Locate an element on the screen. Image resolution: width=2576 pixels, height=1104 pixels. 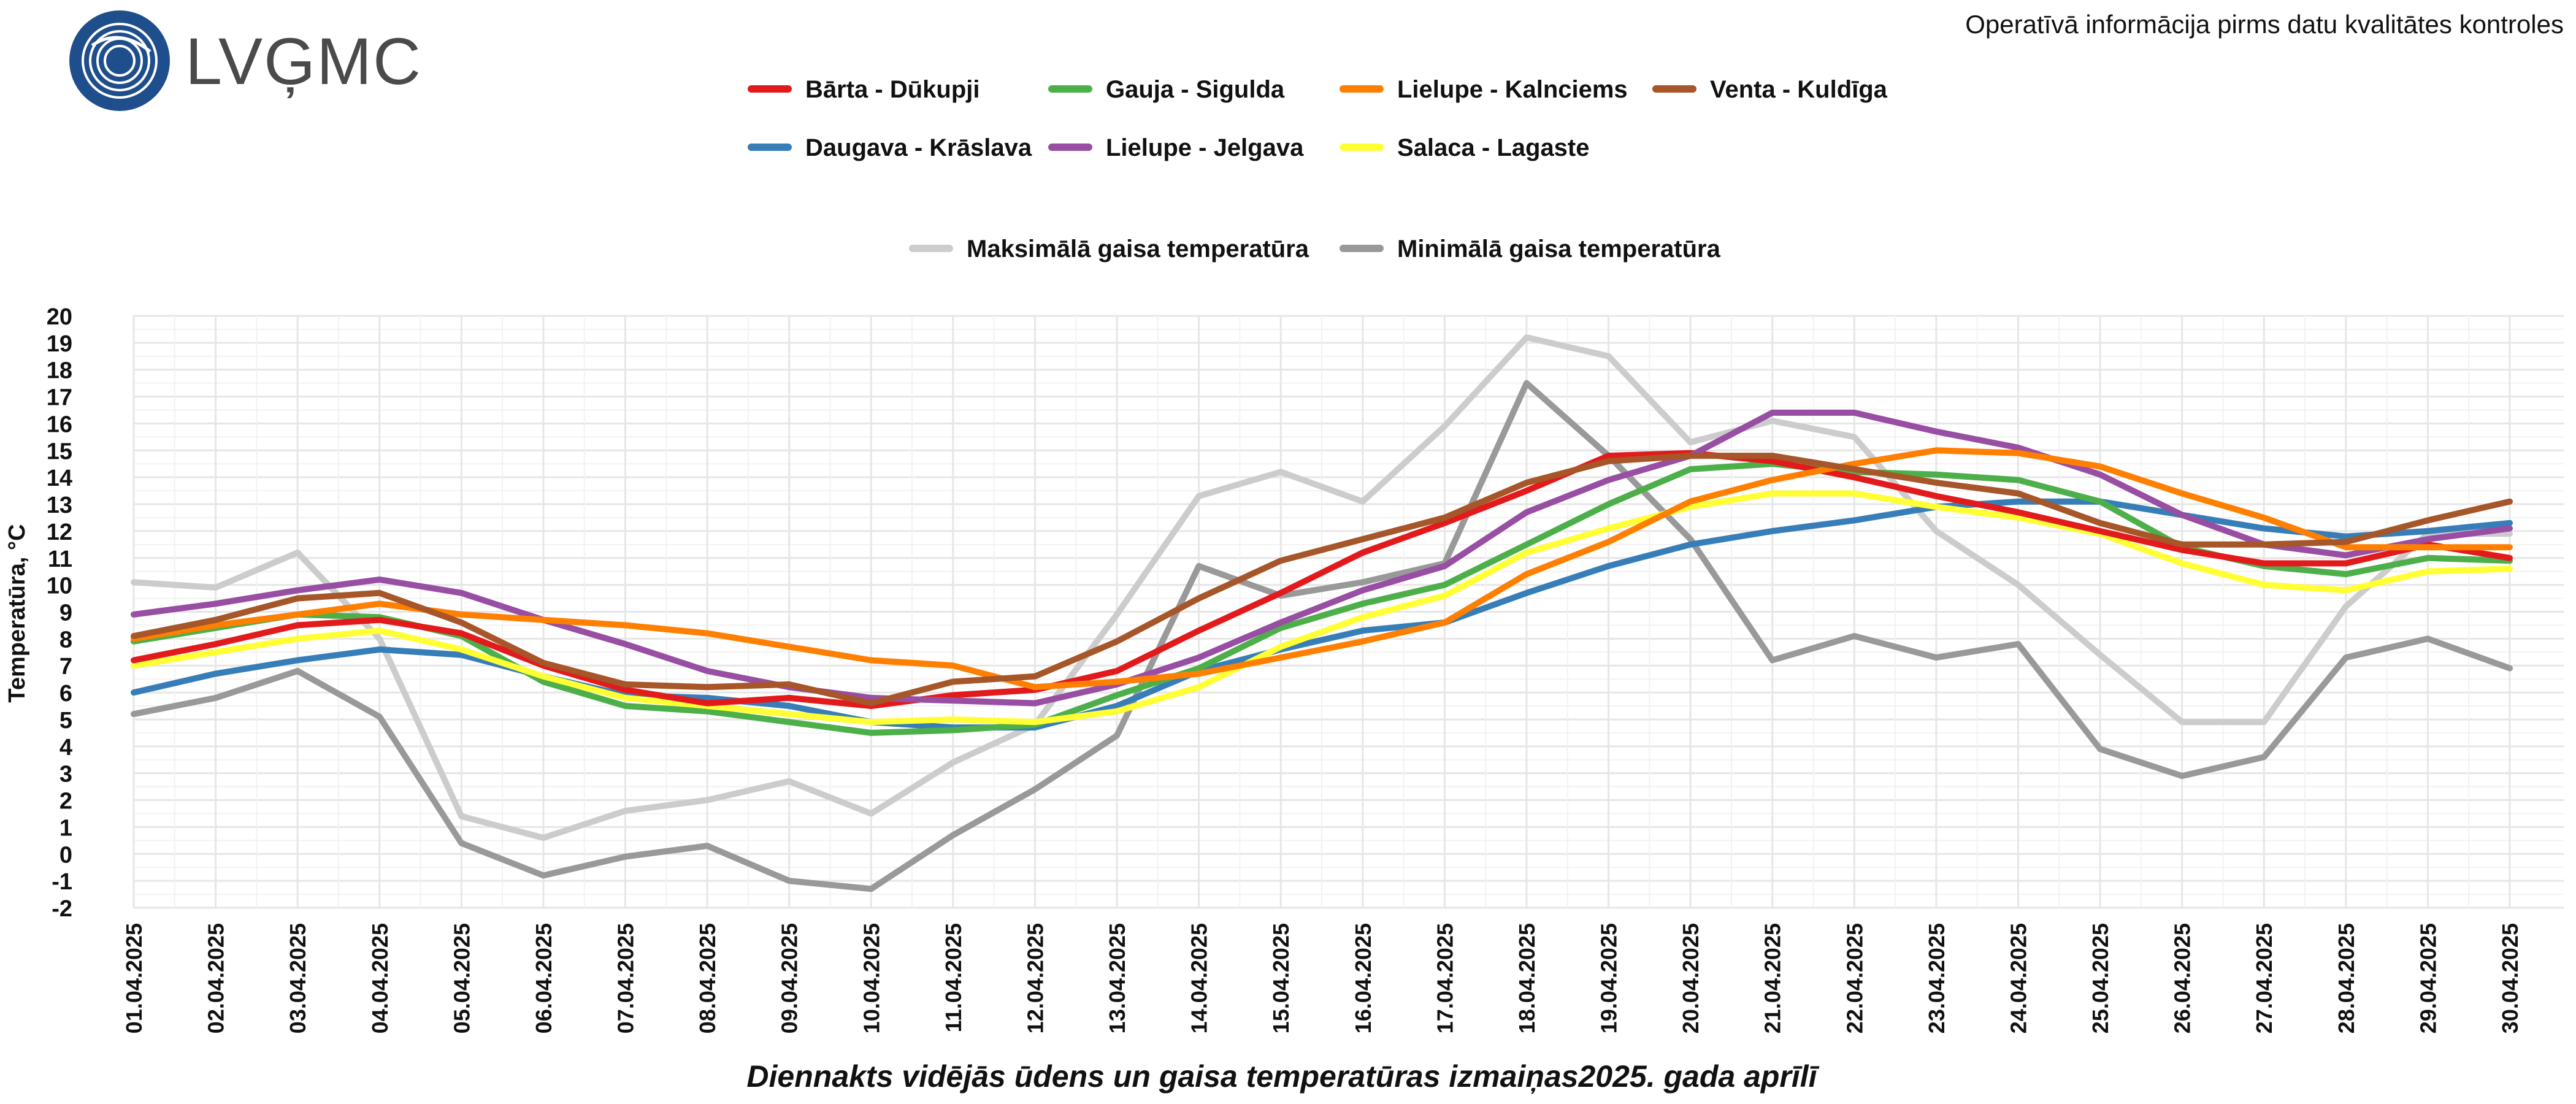
x-tick-label: 26.04.2025 is located at coordinates (2182, 978).